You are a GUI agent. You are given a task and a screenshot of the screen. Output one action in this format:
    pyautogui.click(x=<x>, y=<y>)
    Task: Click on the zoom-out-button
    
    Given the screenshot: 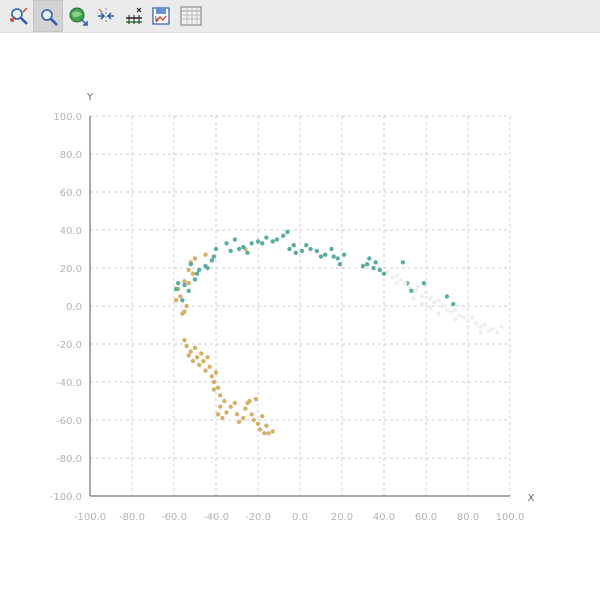 What is the action you would take?
    pyautogui.click(x=19, y=16)
    